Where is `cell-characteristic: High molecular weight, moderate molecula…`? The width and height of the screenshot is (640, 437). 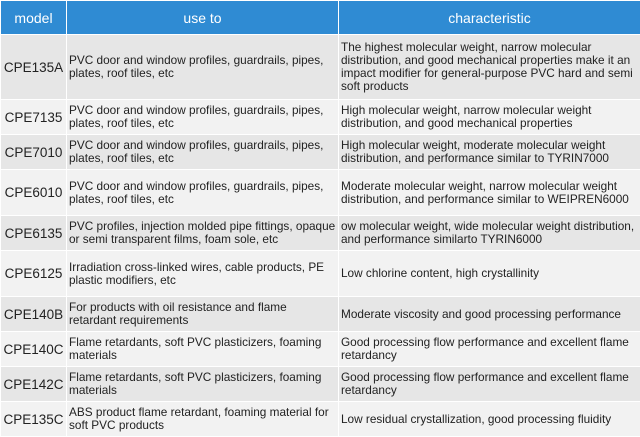 cell-characteristic: High molecular weight, moderate molecula… is located at coordinates (489, 152).